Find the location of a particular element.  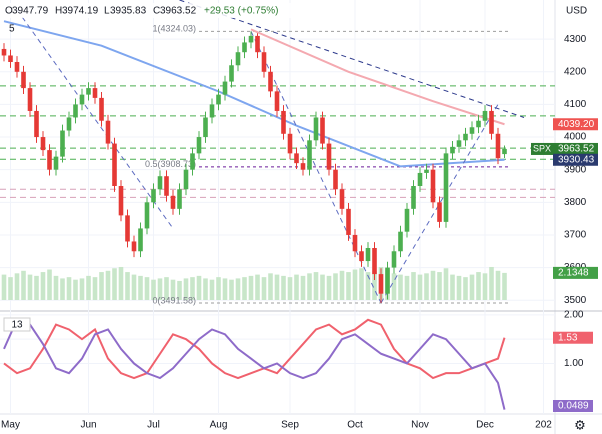

header-bg is located at coordinates (173, 10).